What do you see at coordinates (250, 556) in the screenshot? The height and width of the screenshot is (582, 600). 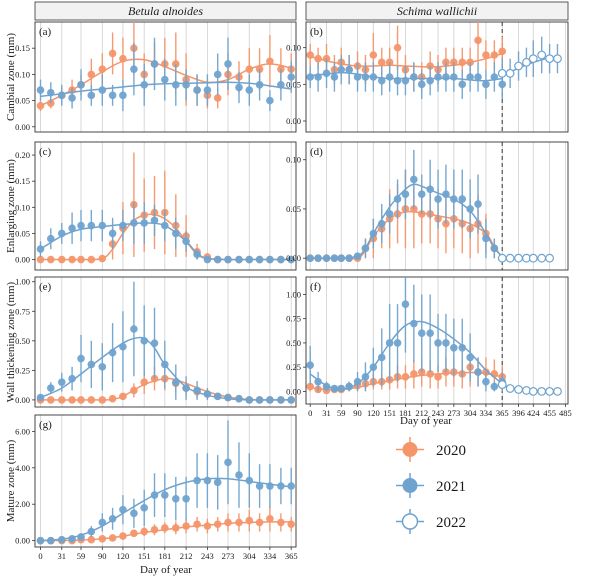 I see `x-tick-label: 304` at bounding box center [250, 556].